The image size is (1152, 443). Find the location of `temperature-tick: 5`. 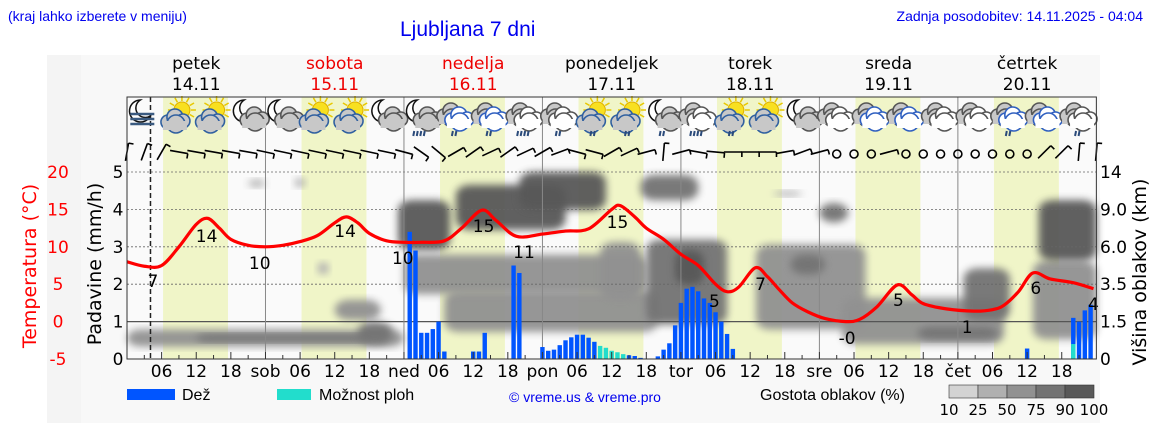

temperature-tick: 5 is located at coordinates (58, 285).